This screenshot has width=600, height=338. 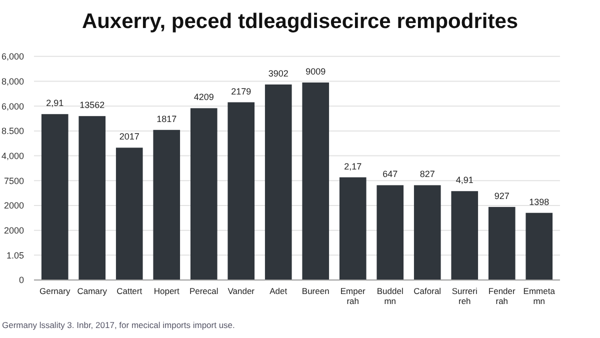 What do you see at coordinates (427, 174) in the screenshot?
I see `annotation: 827` at bounding box center [427, 174].